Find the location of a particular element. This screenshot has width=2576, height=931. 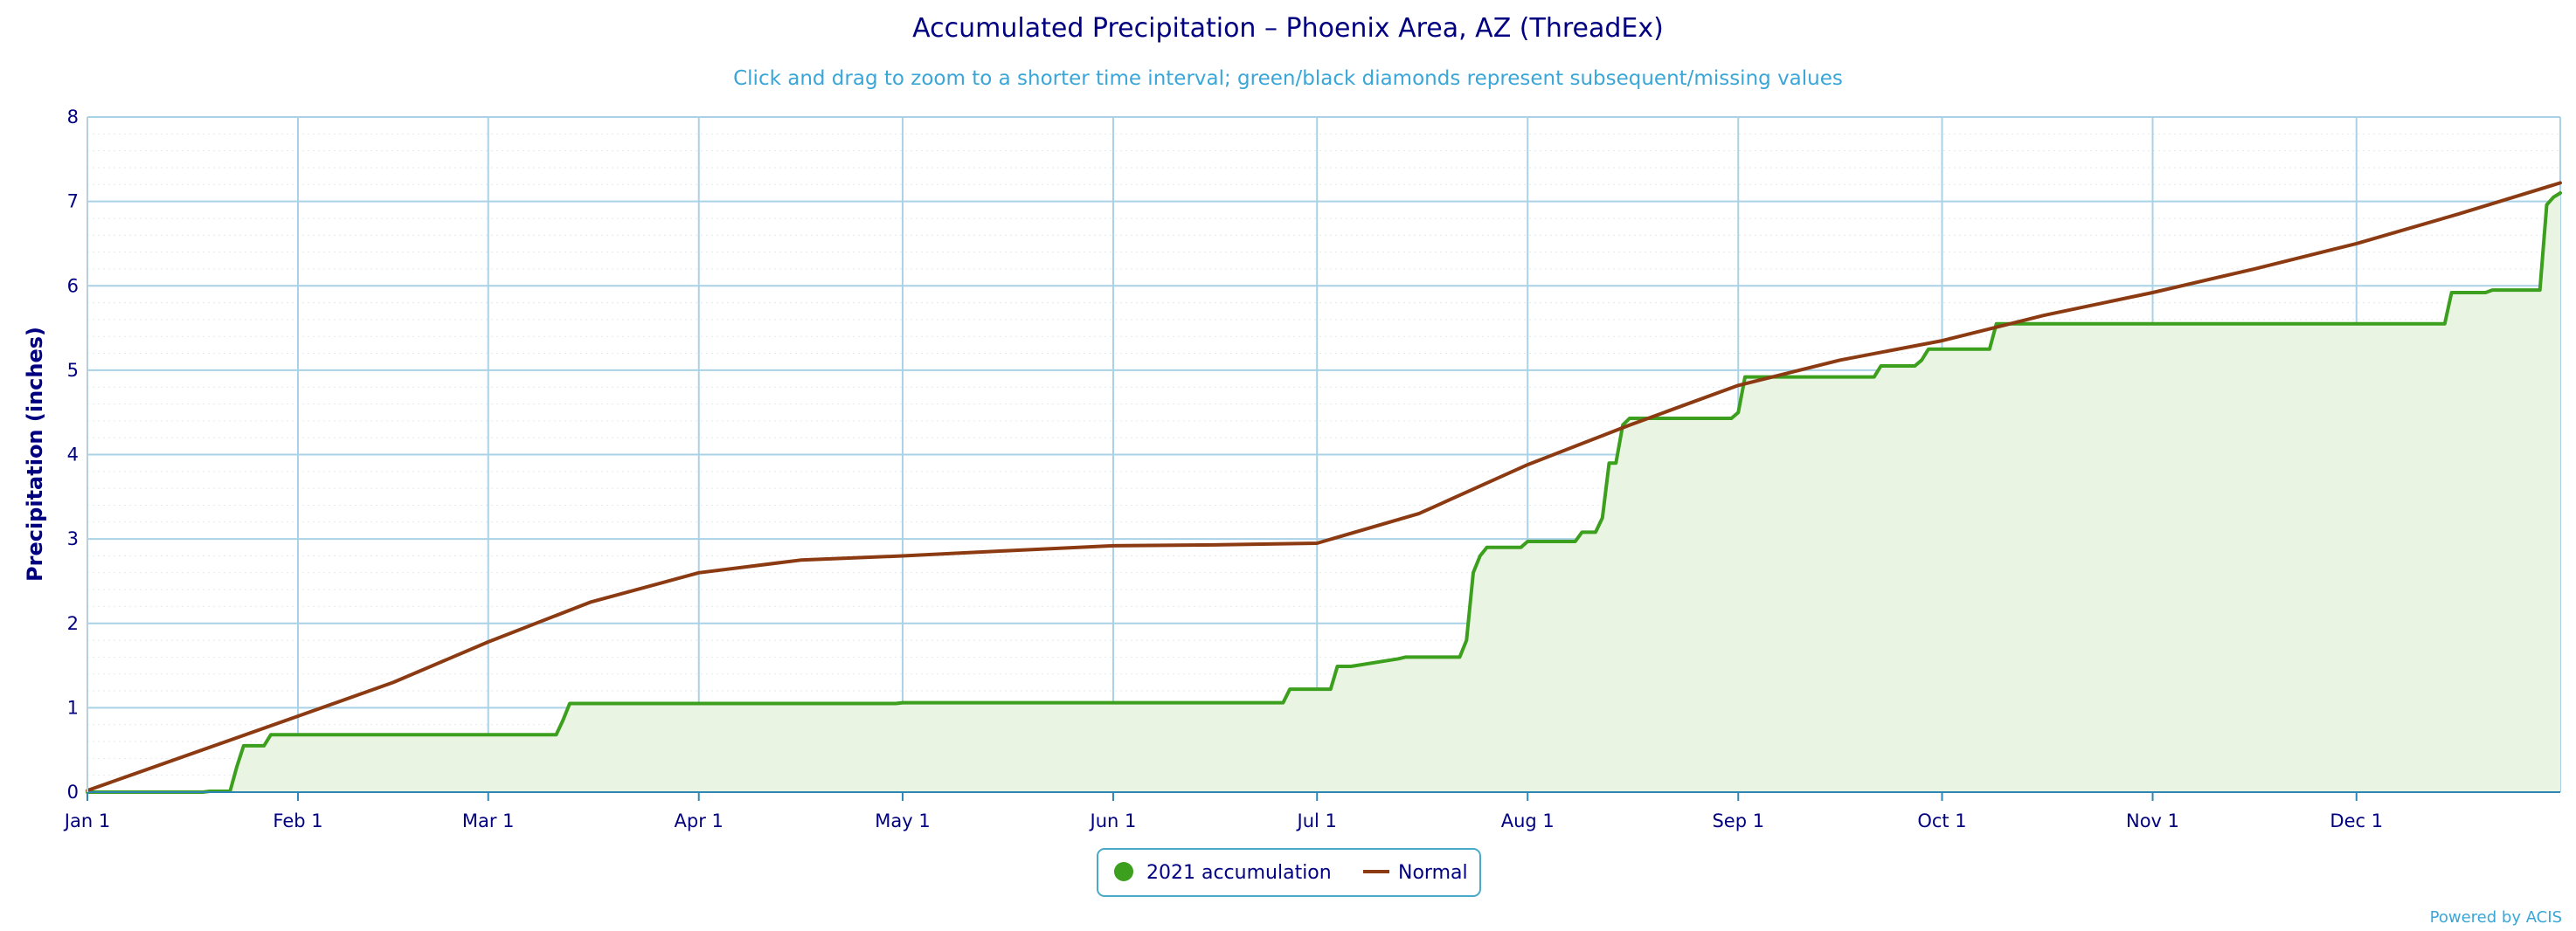

x-tick-label: Sep 1 is located at coordinates (1738, 820).